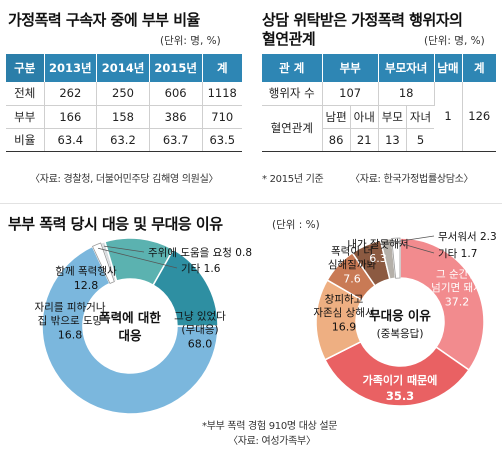 This screenshot has width=502, height=453. I want to click on table1-header: 2015년, so click(176, 68).